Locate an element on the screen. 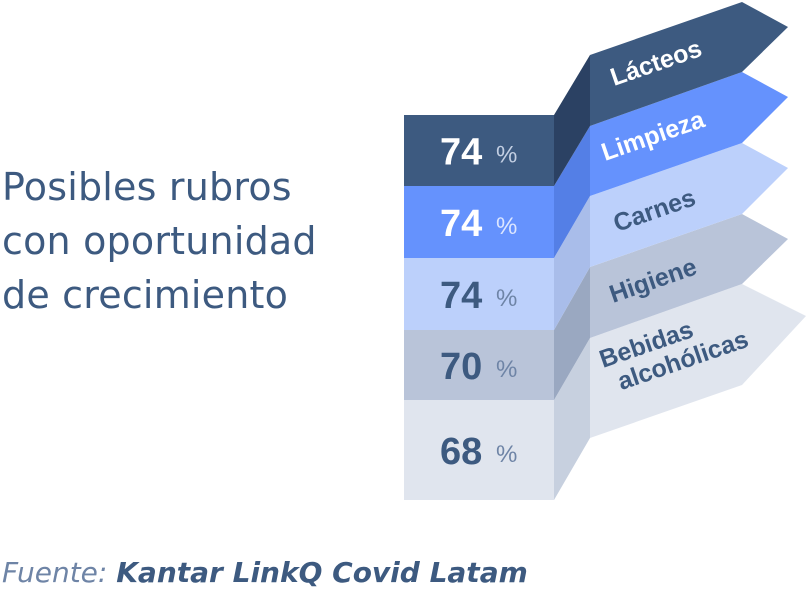 The image size is (812, 599). title-line: Posibles rubros is located at coordinates (147, 187).